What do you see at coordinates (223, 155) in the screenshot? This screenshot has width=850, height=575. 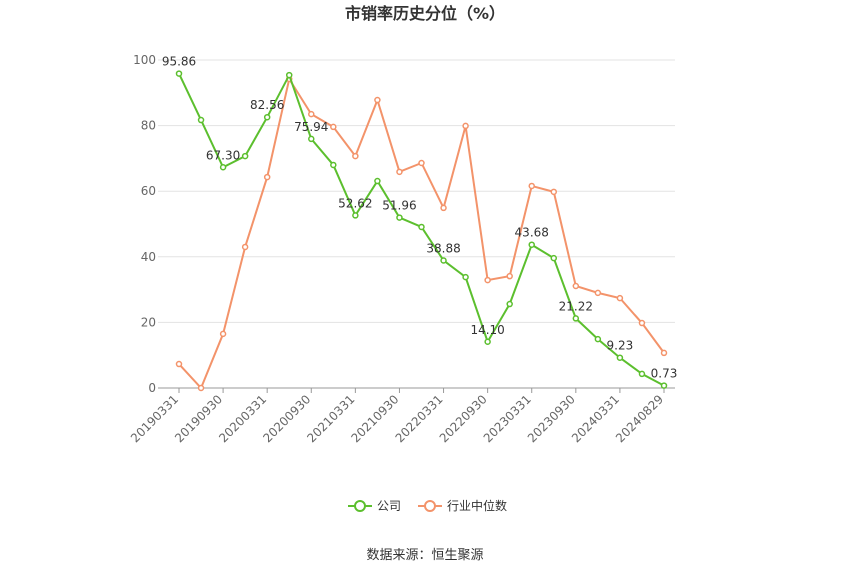 I see `data-label: 67.30` at bounding box center [223, 155].